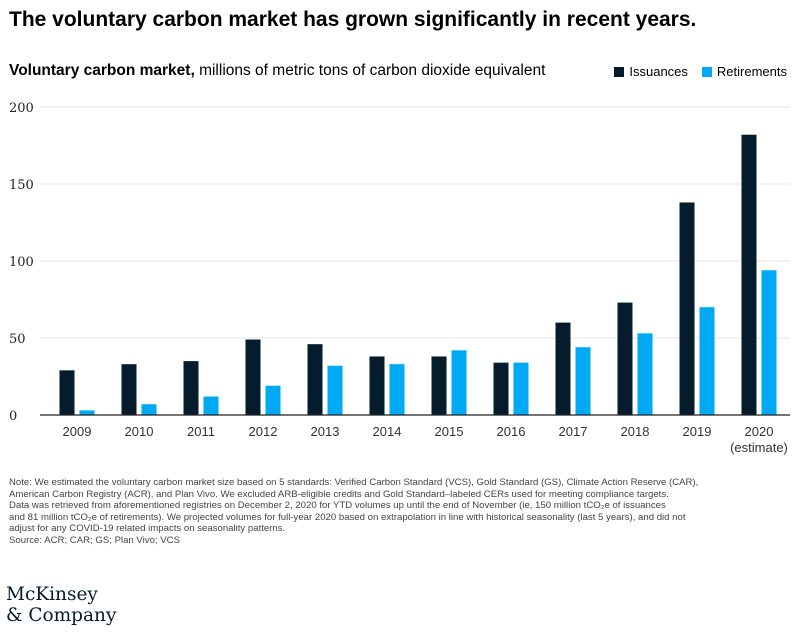 The width and height of the screenshot is (801, 642). I want to click on bar-issuances-2019, so click(687, 308).